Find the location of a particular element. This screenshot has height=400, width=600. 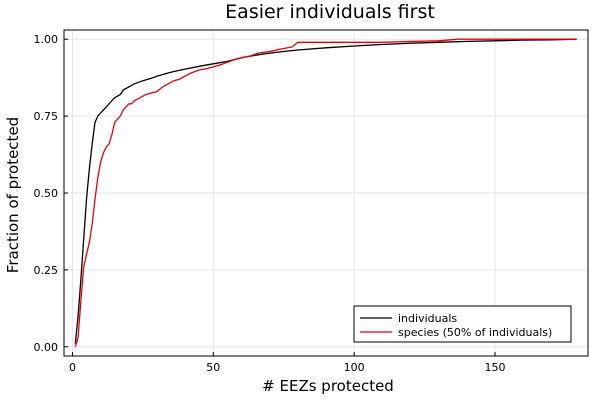

y-tick-label: 0.25 is located at coordinates (46, 270).